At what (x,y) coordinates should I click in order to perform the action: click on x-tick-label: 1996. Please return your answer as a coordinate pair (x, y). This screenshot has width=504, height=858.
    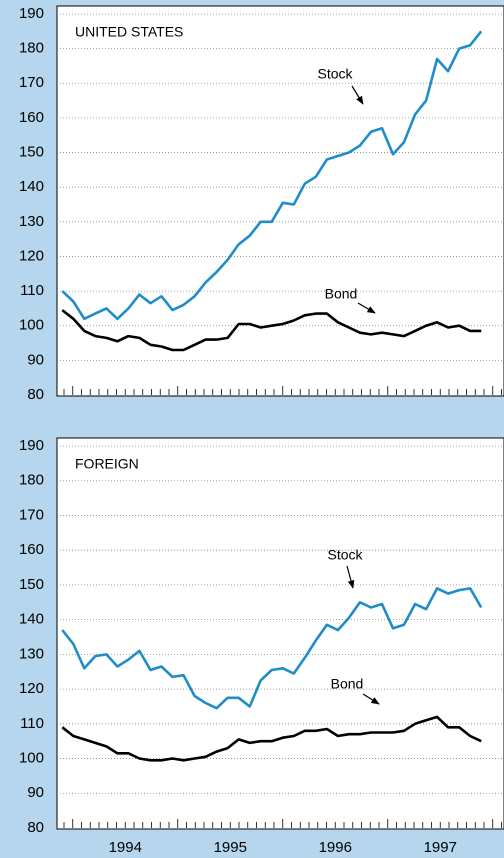
    Looking at the image, I should click on (335, 847).